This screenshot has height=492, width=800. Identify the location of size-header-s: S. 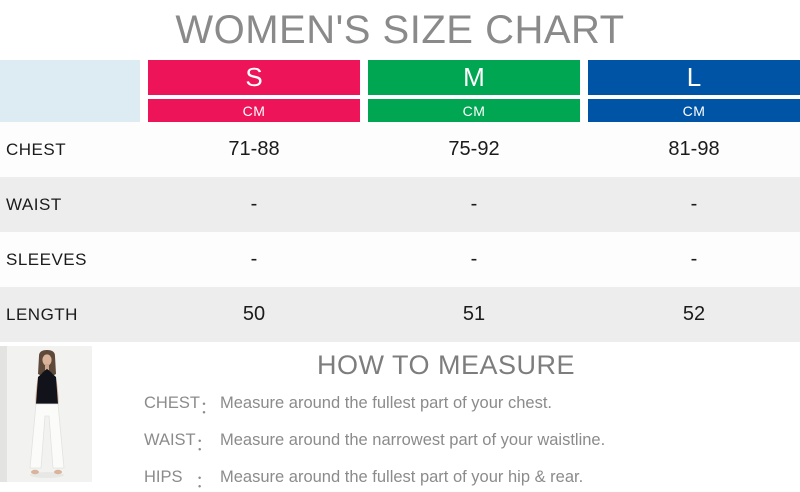
(254, 77).